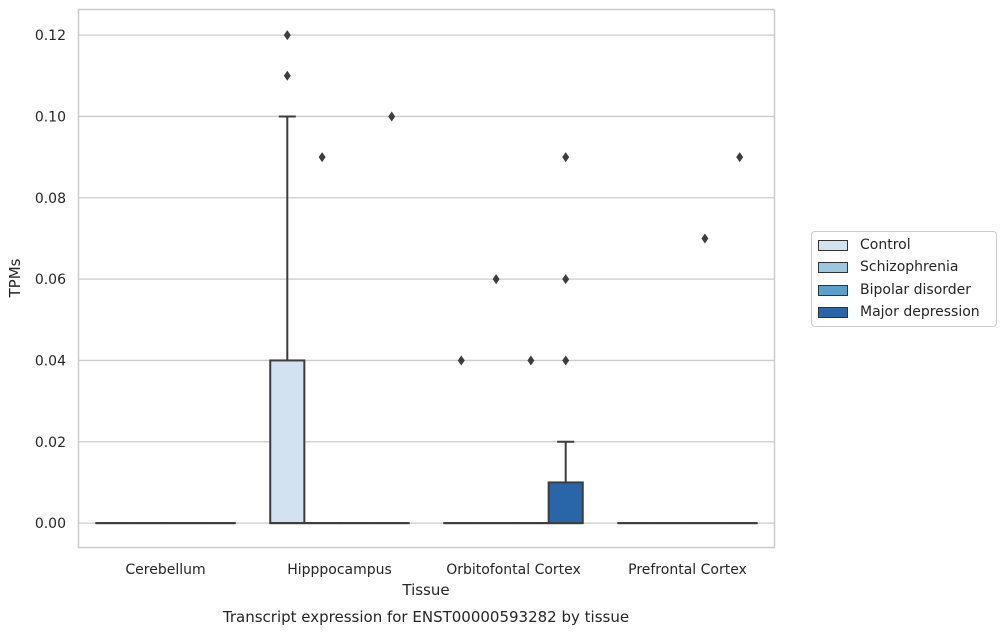 The width and height of the screenshot is (1007, 634). What do you see at coordinates (425, 590) in the screenshot?
I see `x-axis-label: Tissue` at bounding box center [425, 590].